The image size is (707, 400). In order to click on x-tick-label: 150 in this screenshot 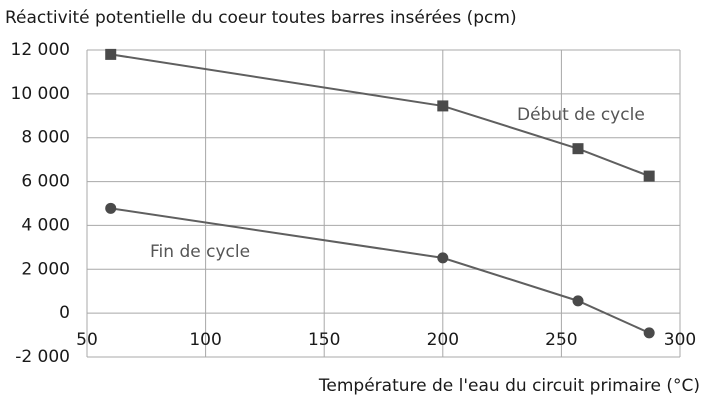, I will do `click(324, 340)`.